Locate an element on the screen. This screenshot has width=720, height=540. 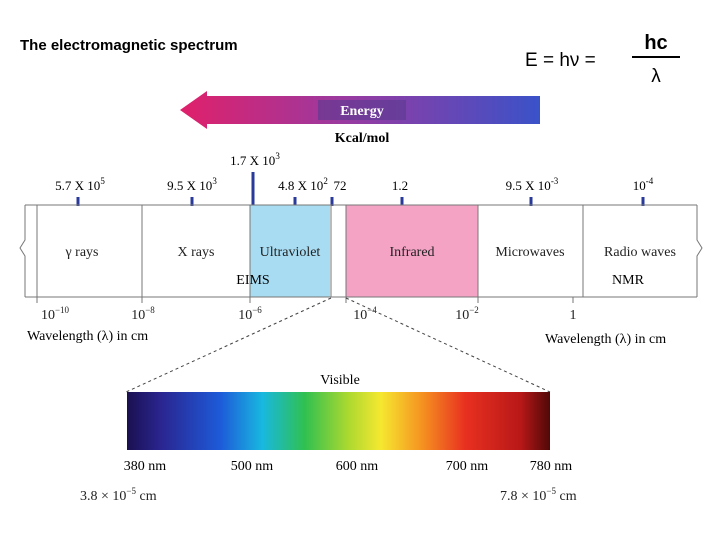
label: 1.2 is located at coordinates (400, 185).